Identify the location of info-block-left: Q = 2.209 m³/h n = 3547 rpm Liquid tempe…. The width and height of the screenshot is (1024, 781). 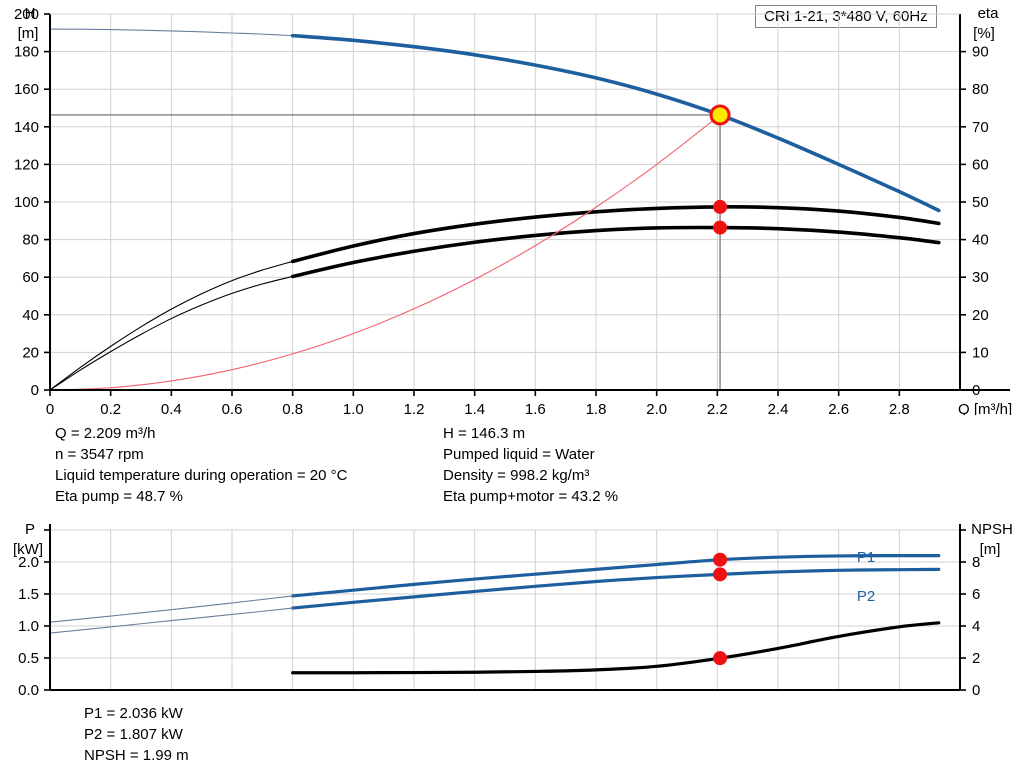
(201, 465).